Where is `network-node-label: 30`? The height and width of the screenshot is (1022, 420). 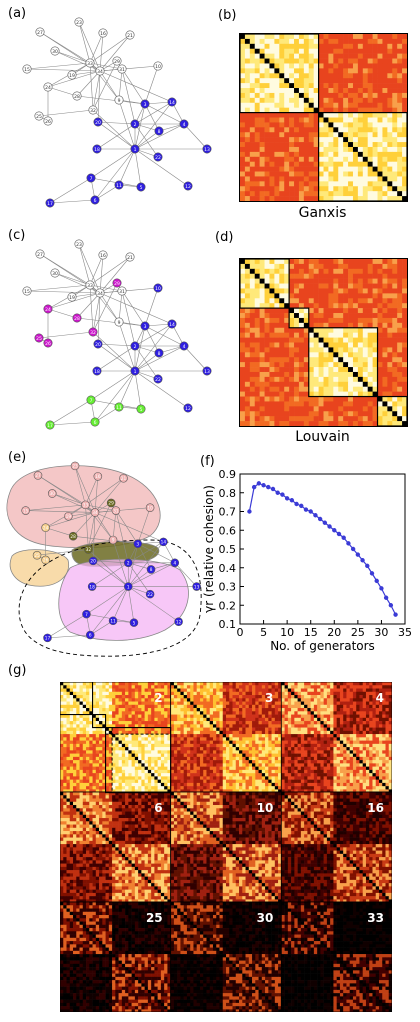
network-node-label: 30 is located at coordinates (53, 494).